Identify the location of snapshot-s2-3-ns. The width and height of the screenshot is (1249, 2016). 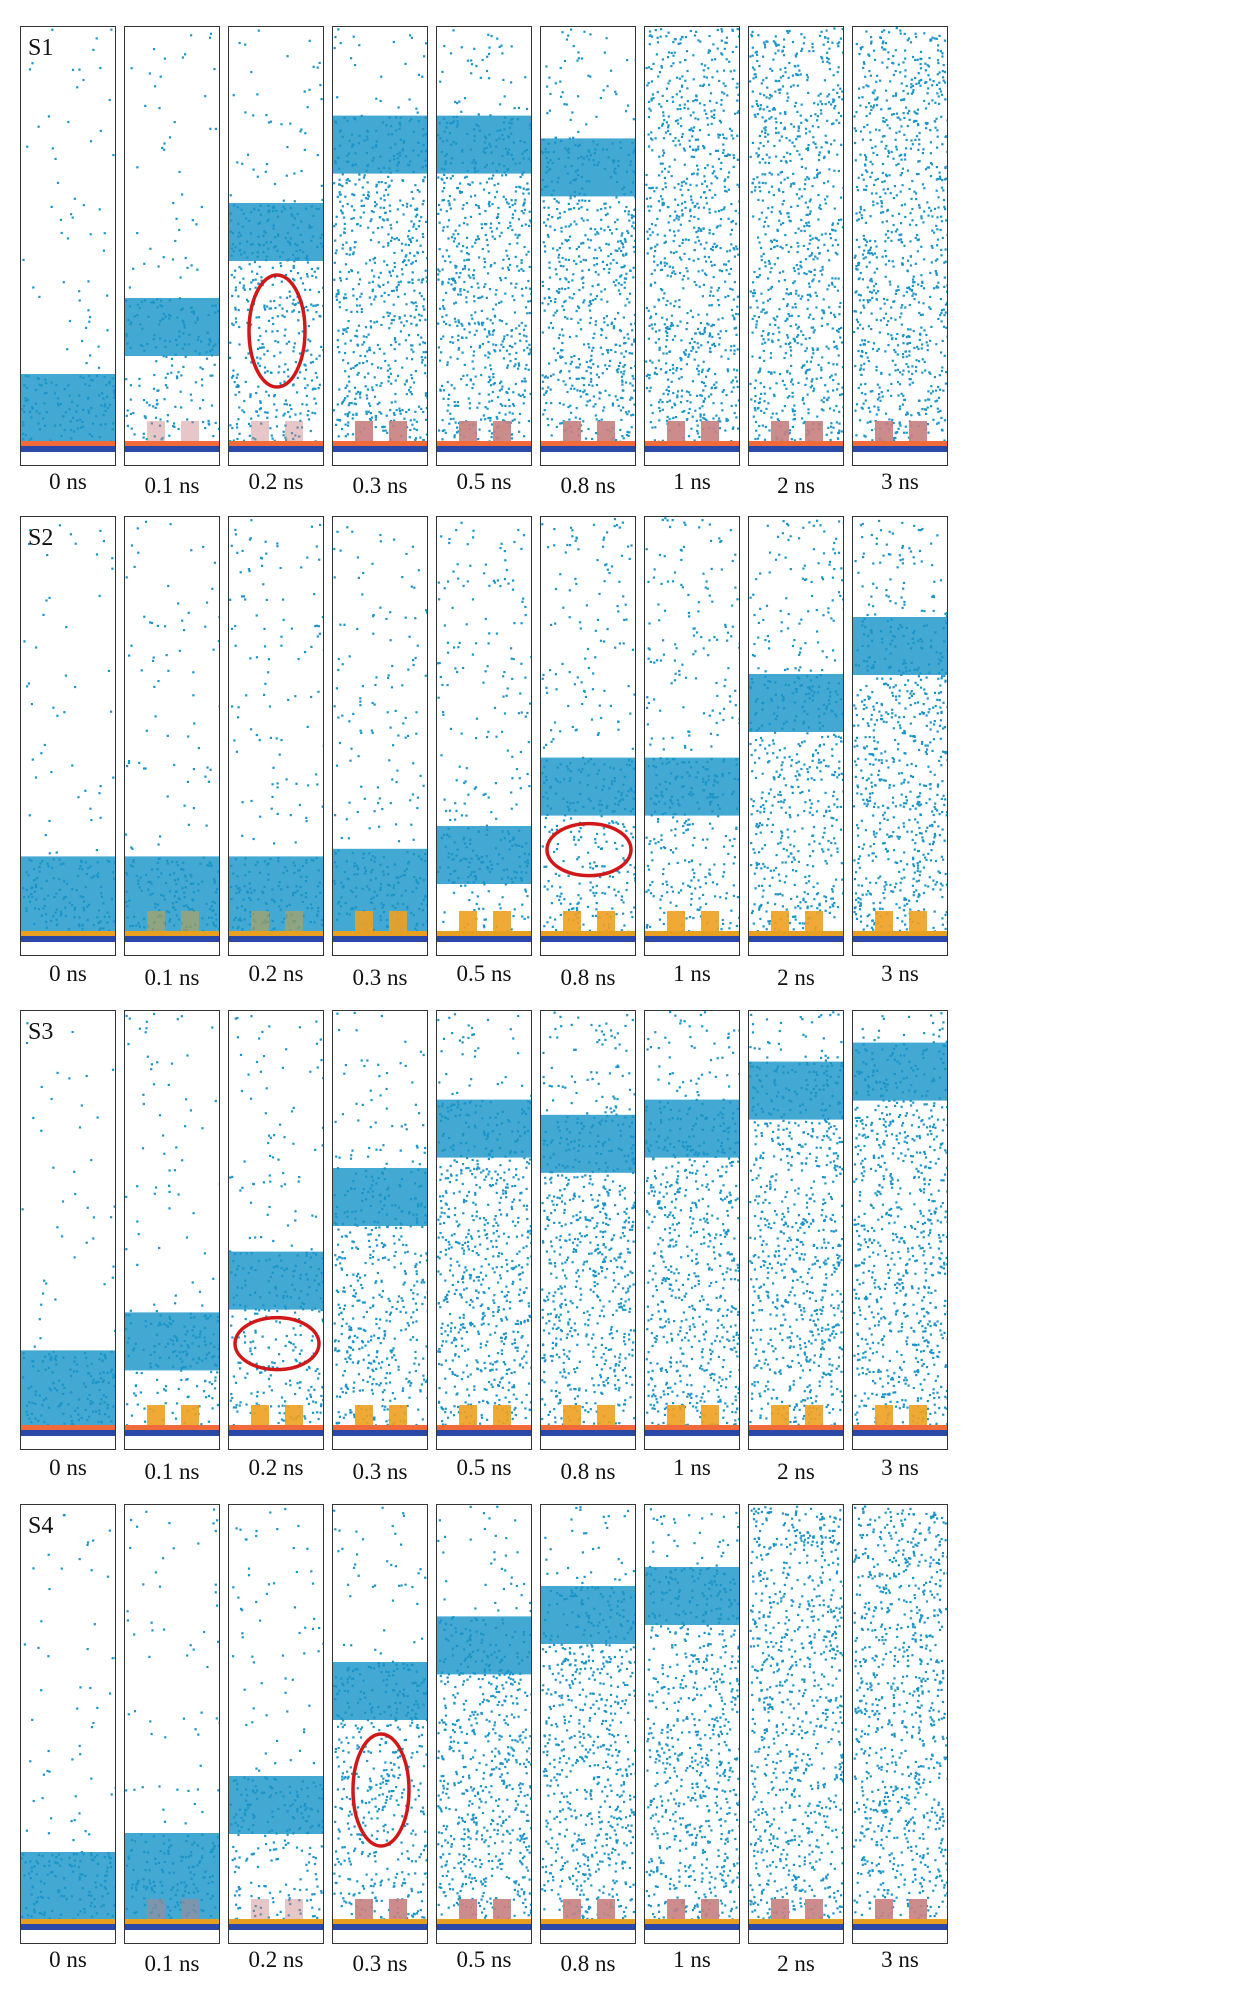
(900, 736).